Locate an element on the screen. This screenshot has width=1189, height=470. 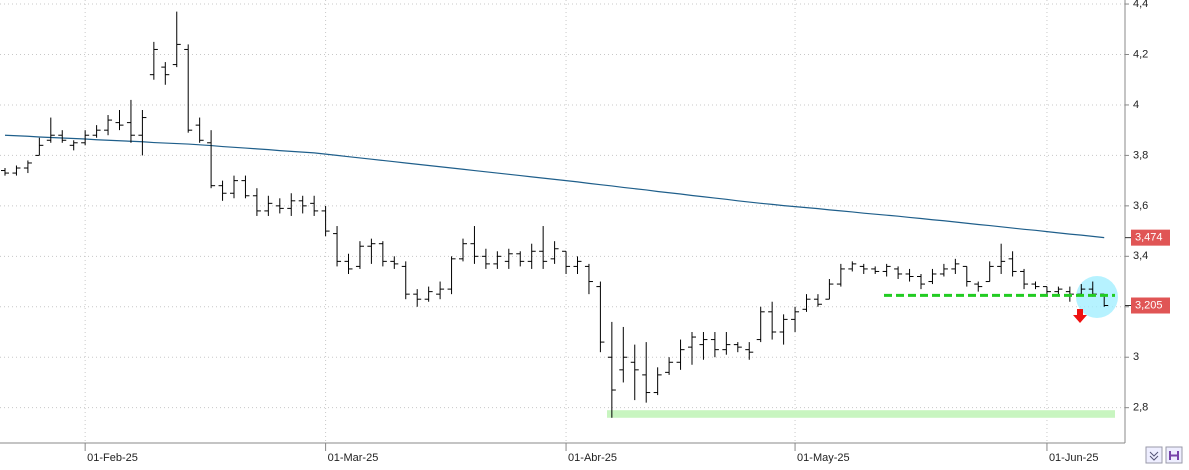
support-band is located at coordinates (861, 414).